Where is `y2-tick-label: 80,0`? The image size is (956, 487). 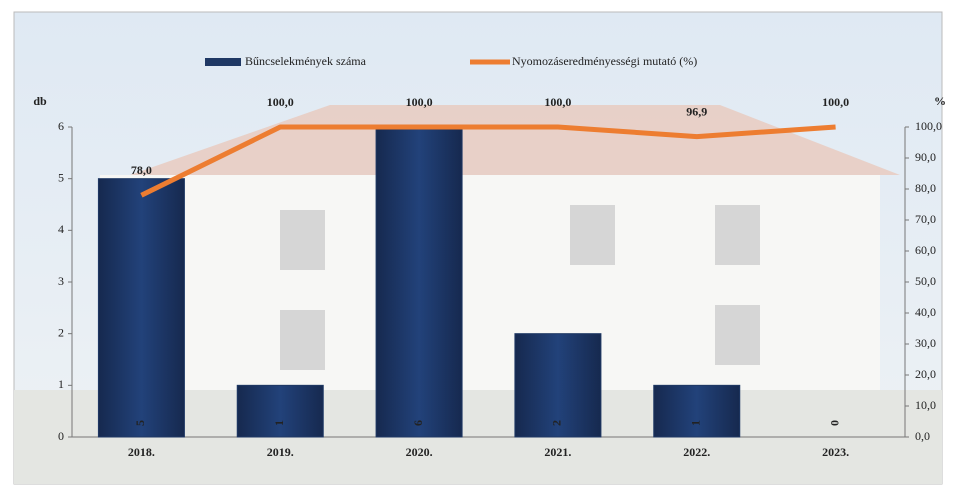 y2-tick-label: 80,0 is located at coordinates (925, 188).